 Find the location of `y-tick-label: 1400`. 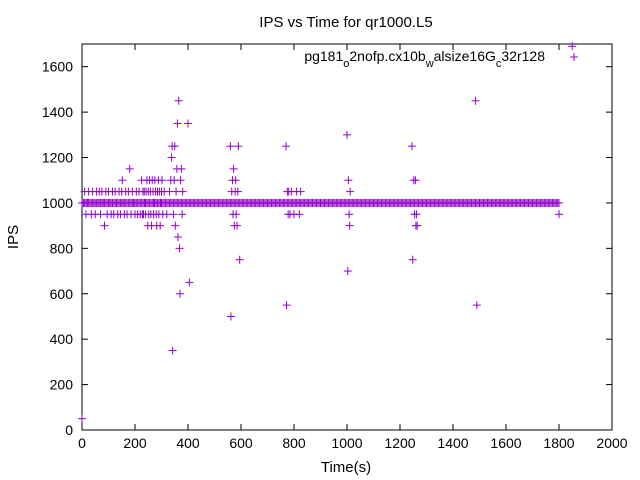

y-tick-label: 1400 is located at coordinates (57, 112).